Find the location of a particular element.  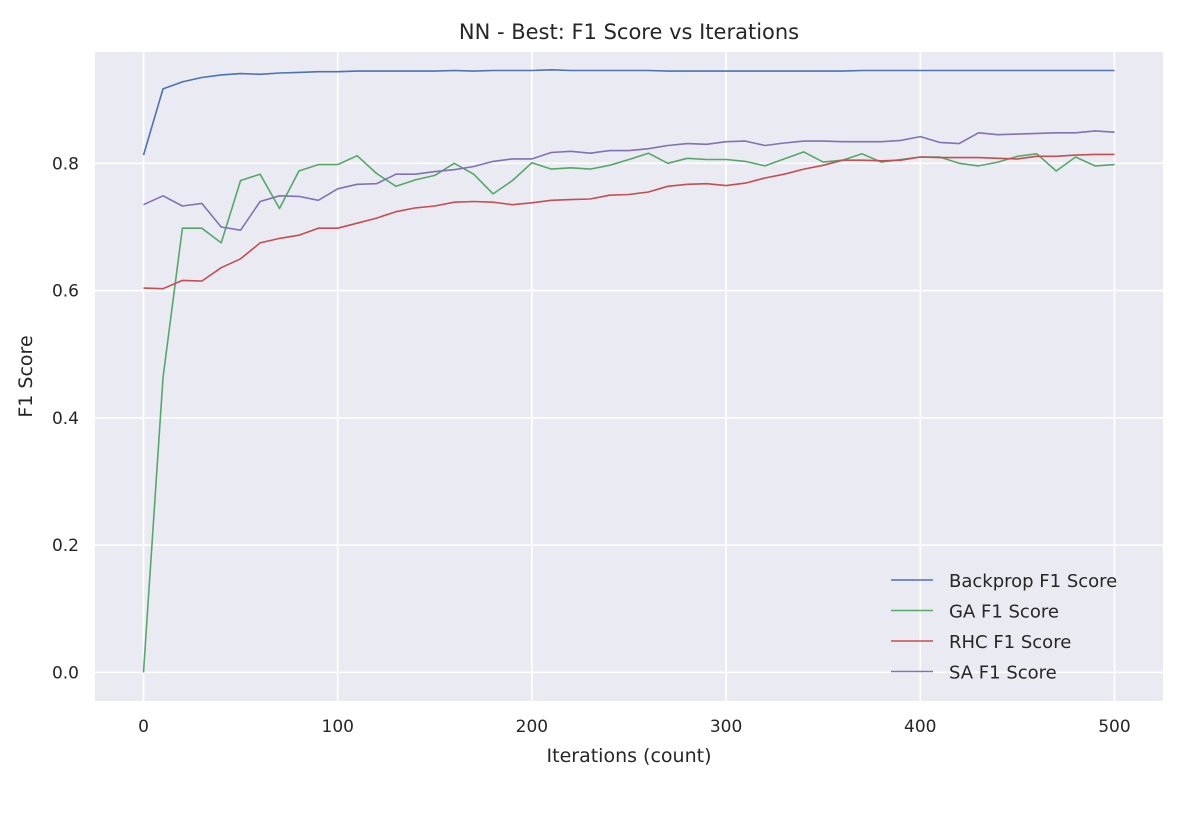

y-tick-label: 0.2 is located at coordinates (65, 546).